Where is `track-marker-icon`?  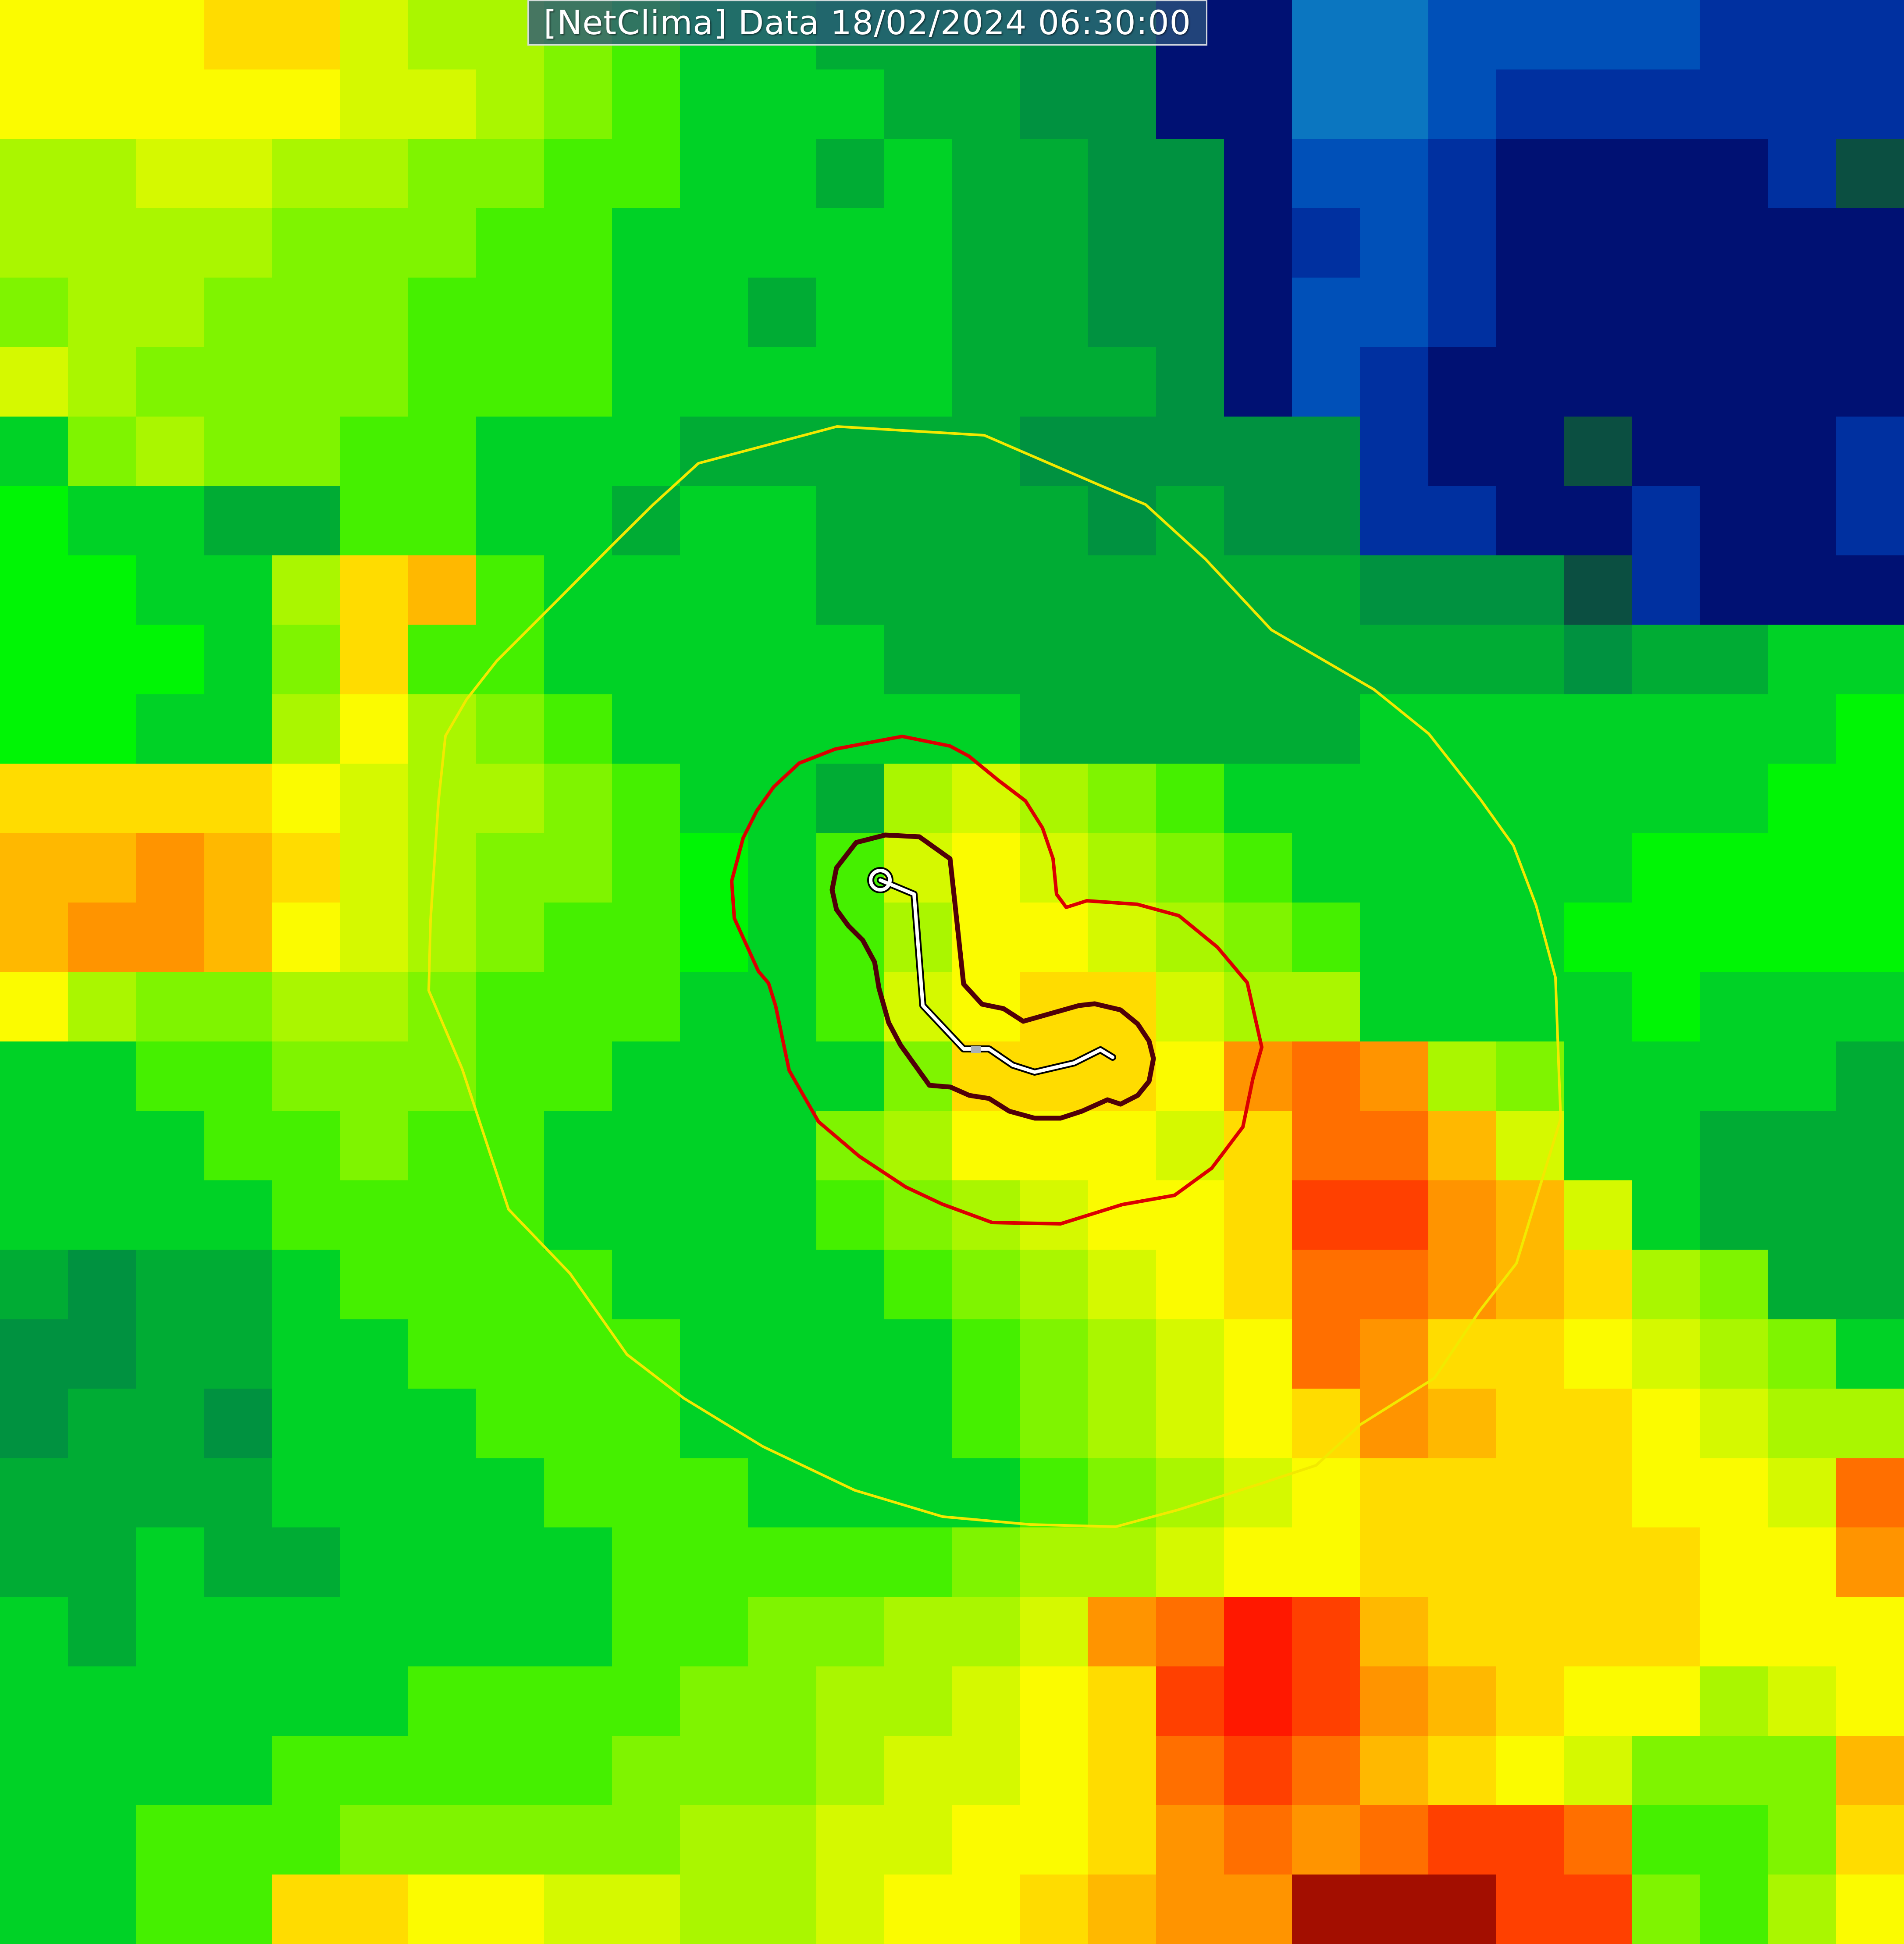
track-marker-icon is located at coordinates (976, 1049).